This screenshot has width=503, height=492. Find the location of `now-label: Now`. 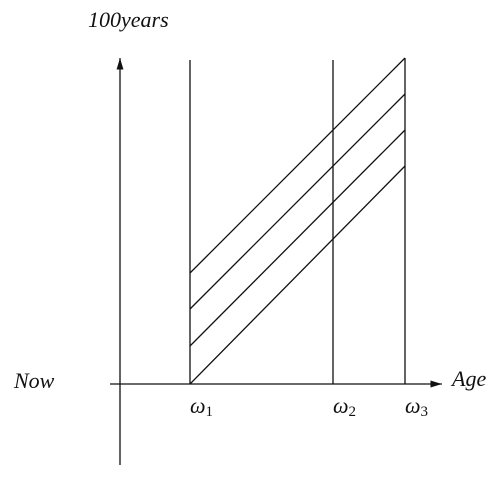

now-label: Now is located at coordinates (34, 380).